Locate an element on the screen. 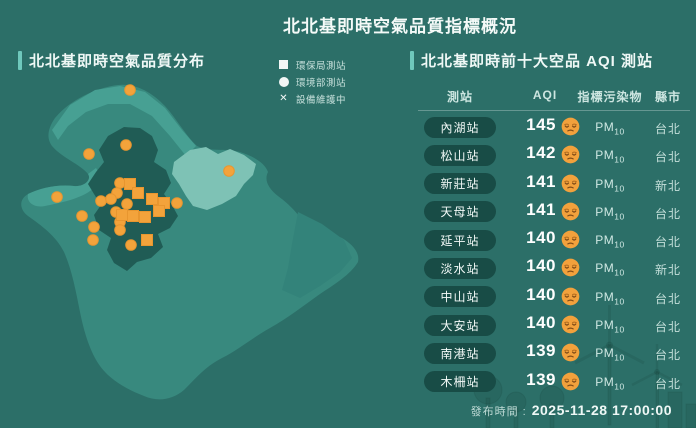 The width and height of the screenshot is (696, 428). table-row: 內湖站 145 PM10 台北 is located at coordinates (552, 127).